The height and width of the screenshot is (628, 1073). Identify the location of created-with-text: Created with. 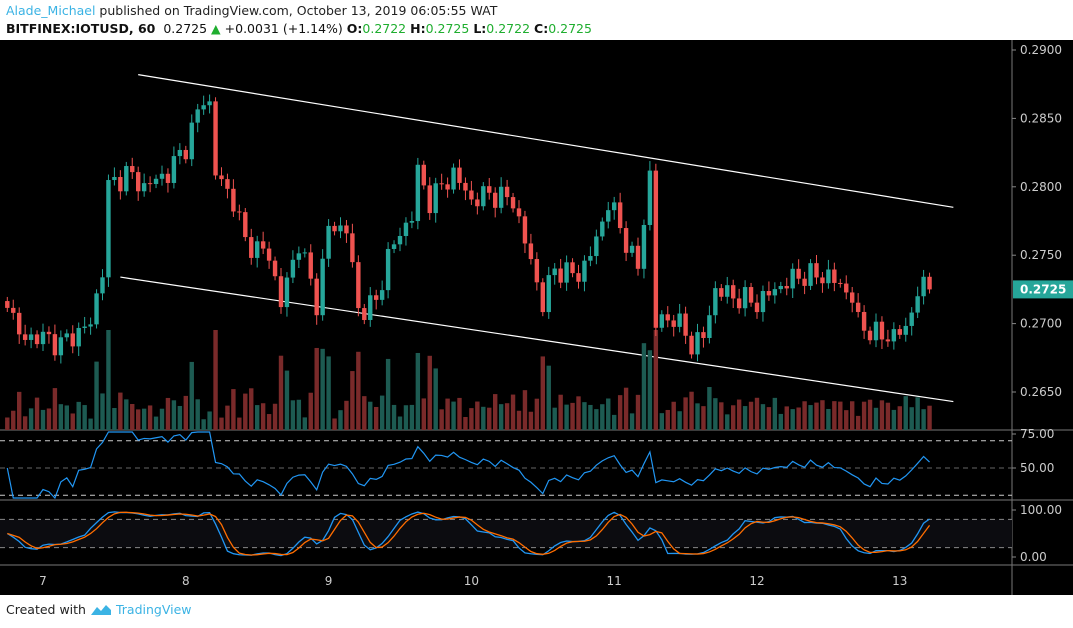
(46, 609).